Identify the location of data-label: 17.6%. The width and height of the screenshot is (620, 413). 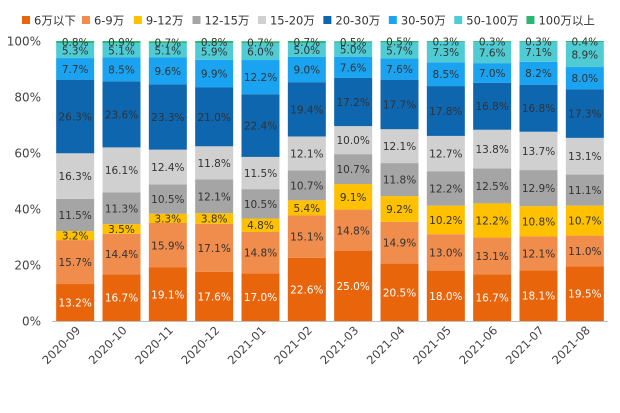
(213, 297).